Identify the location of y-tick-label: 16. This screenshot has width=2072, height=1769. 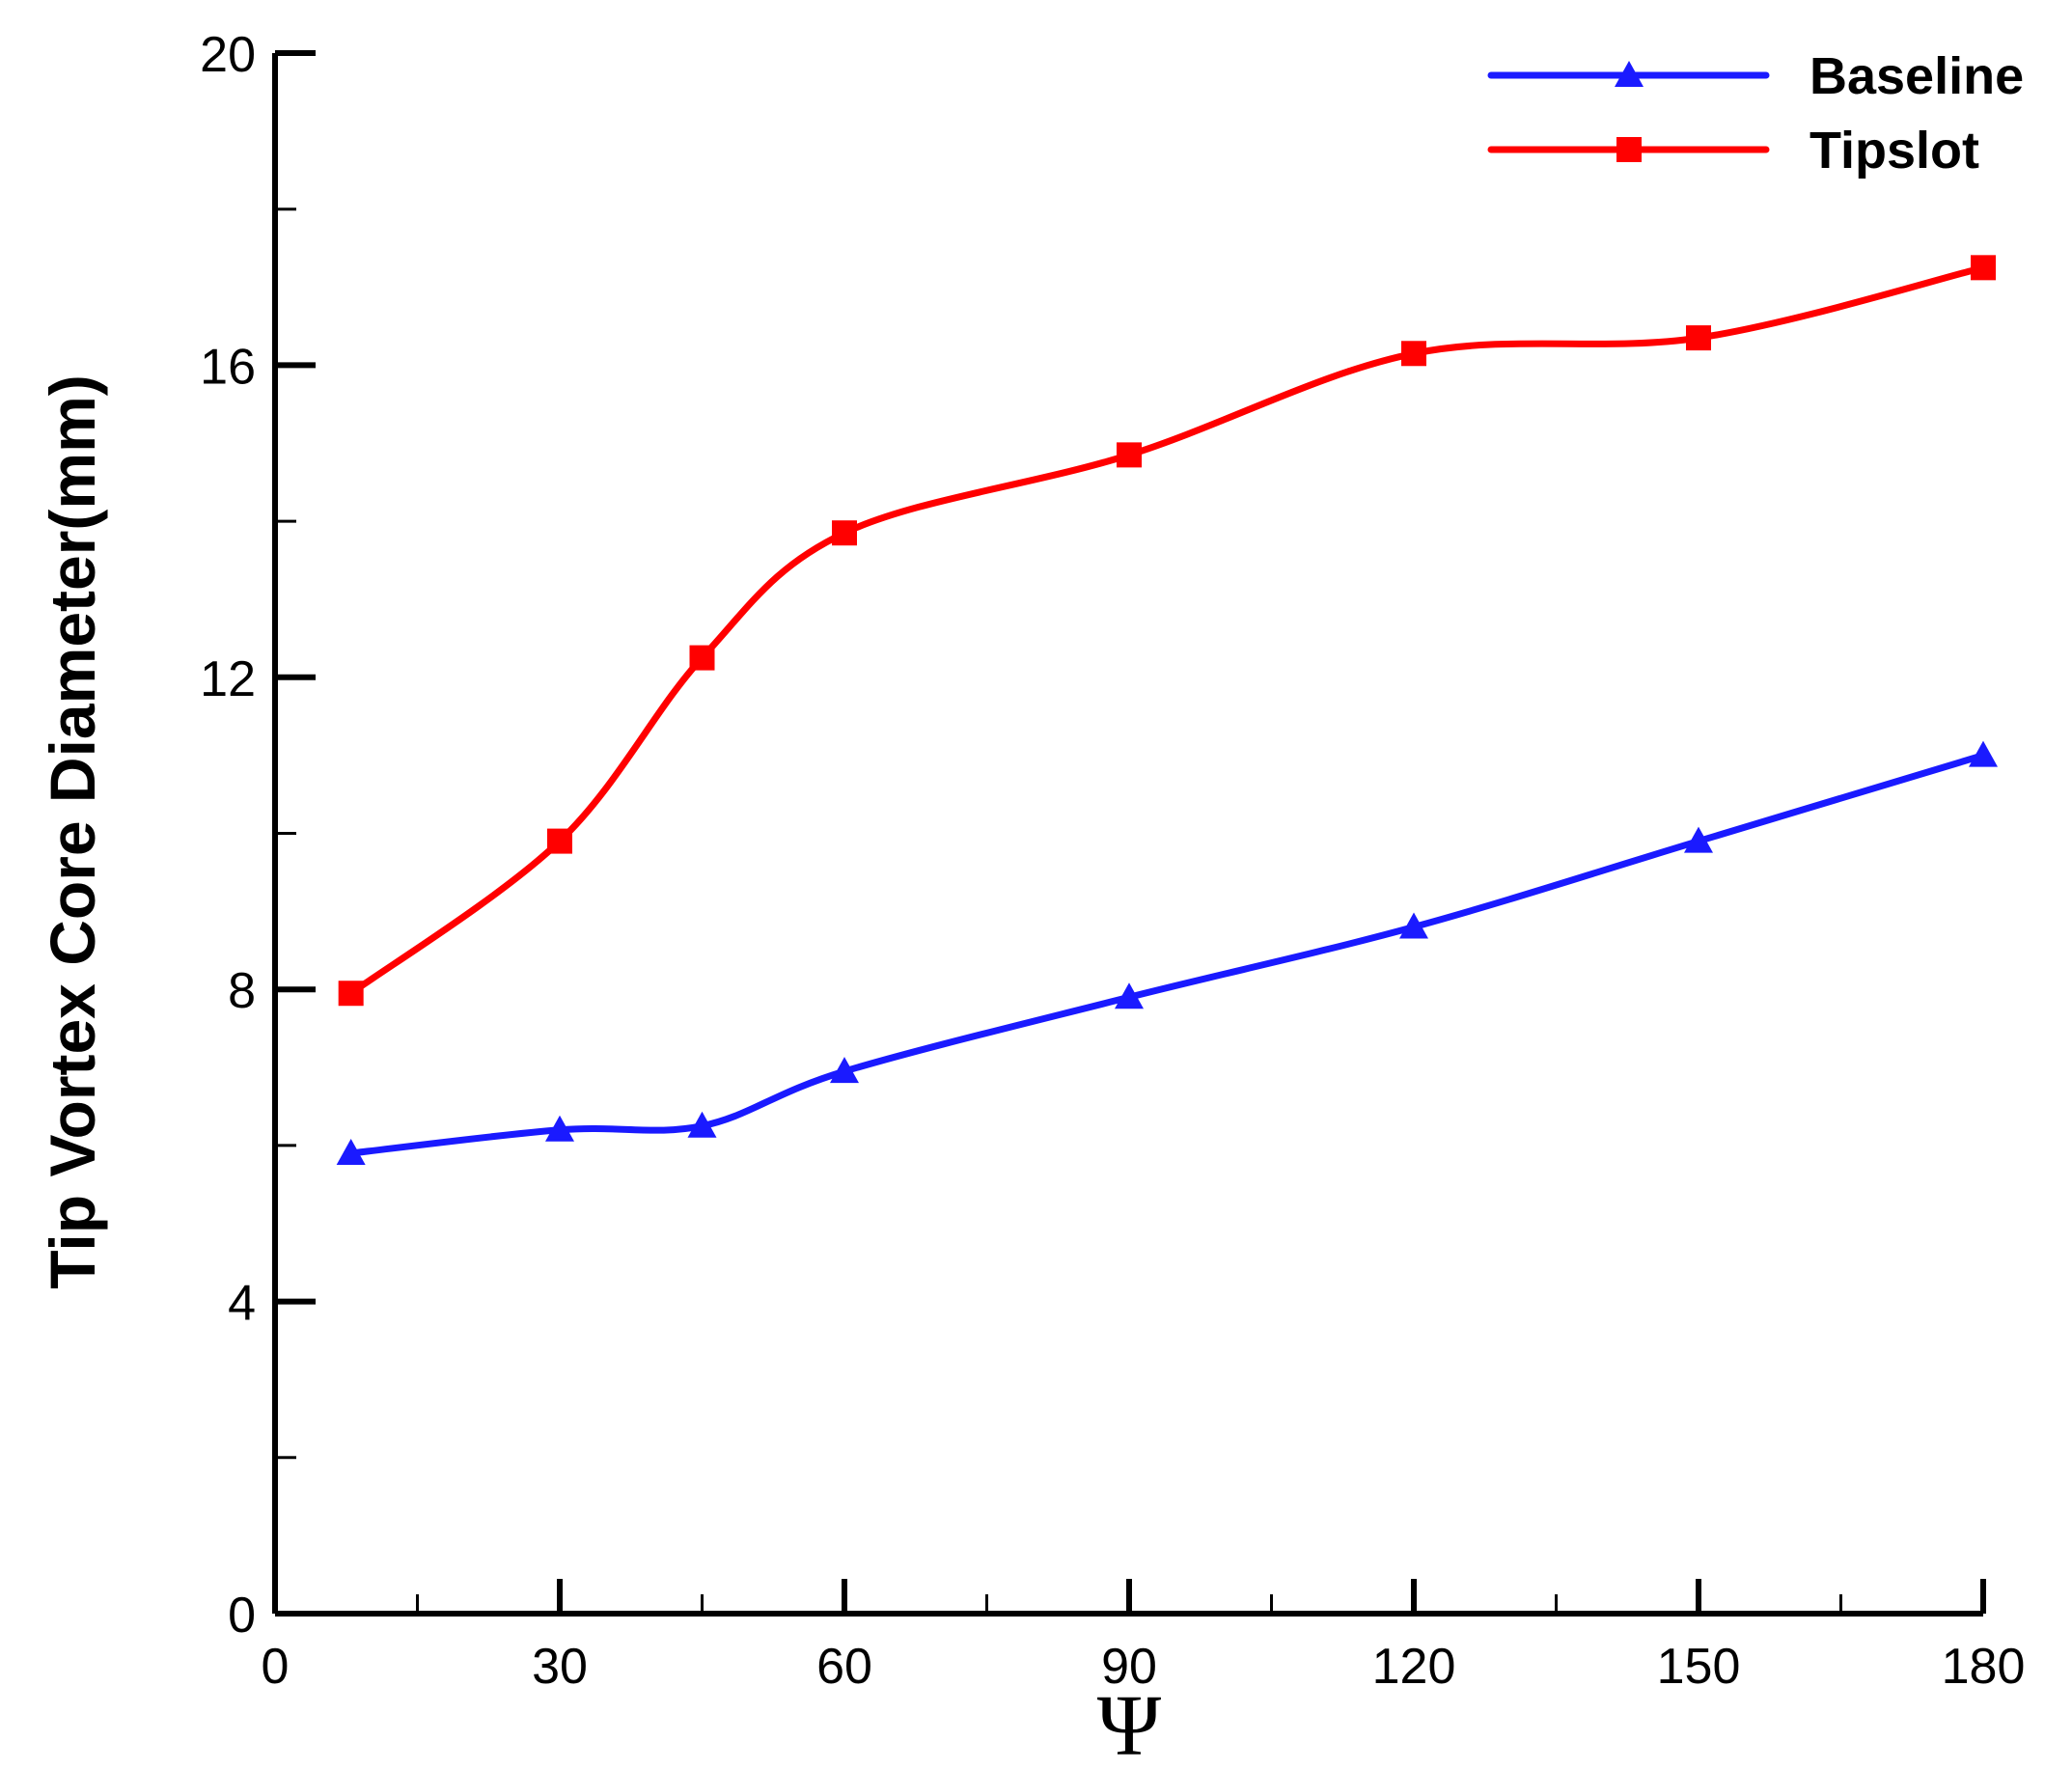
(228, 367).